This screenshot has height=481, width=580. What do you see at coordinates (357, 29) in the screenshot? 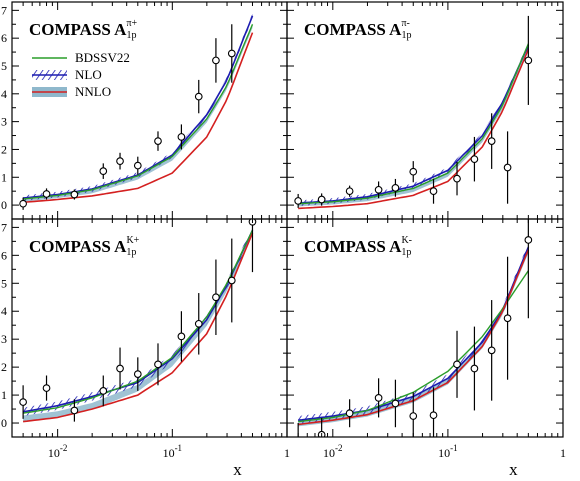
I see `panel-title: COMPASS Aπ-1p` at bounding box center [357, 29].